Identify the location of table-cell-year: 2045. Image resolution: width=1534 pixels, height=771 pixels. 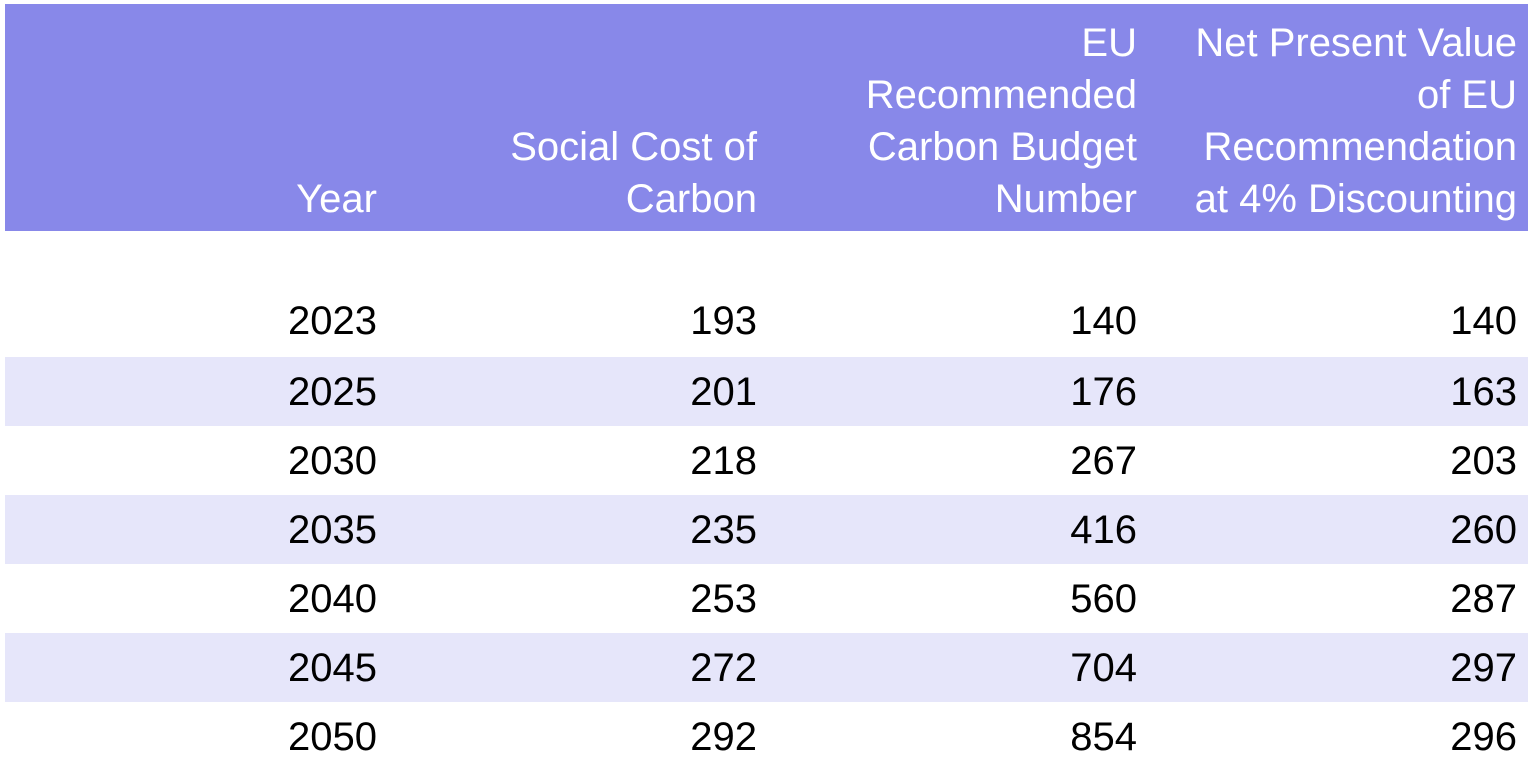
(332, 667).